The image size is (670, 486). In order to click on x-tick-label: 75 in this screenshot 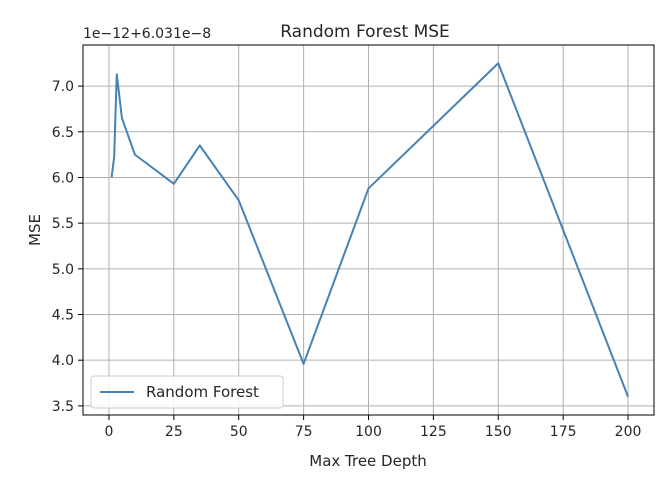, I will do `click(304, 432)`.